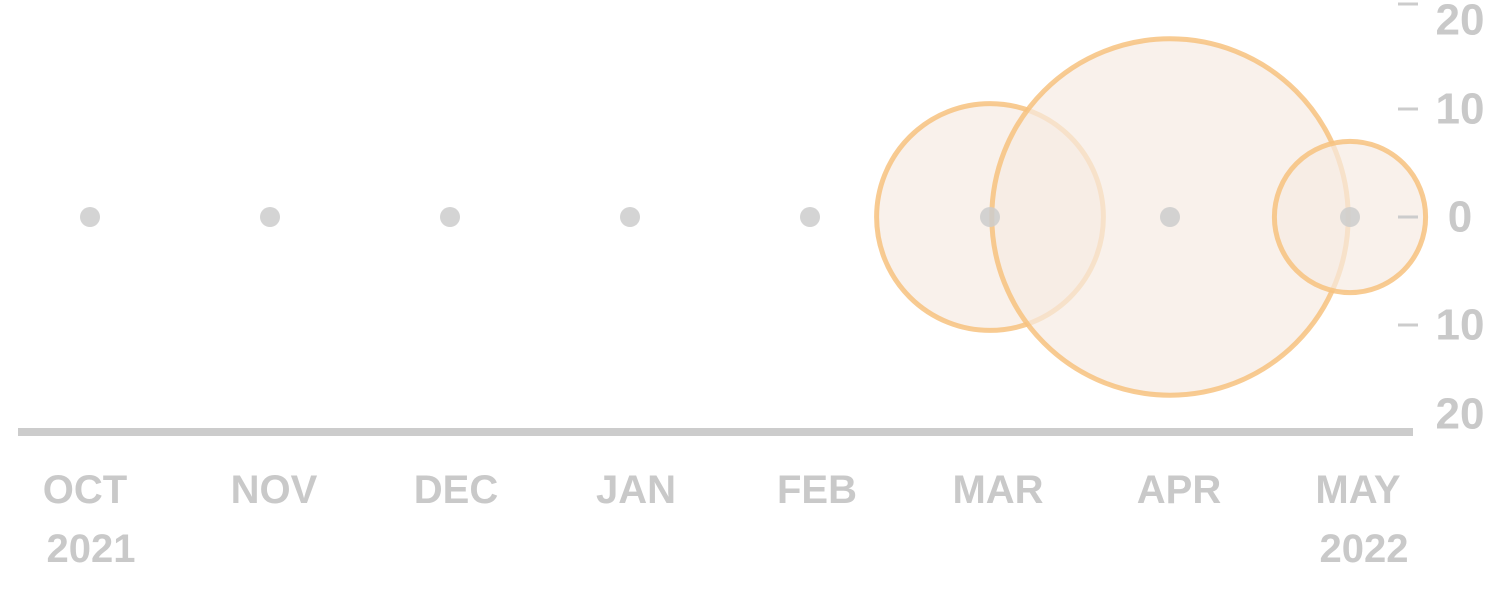 Image resolution: width=1500 pixels, height=600 pixels. I want to click on x-tick-label-month: FEB, so click(817, 490).